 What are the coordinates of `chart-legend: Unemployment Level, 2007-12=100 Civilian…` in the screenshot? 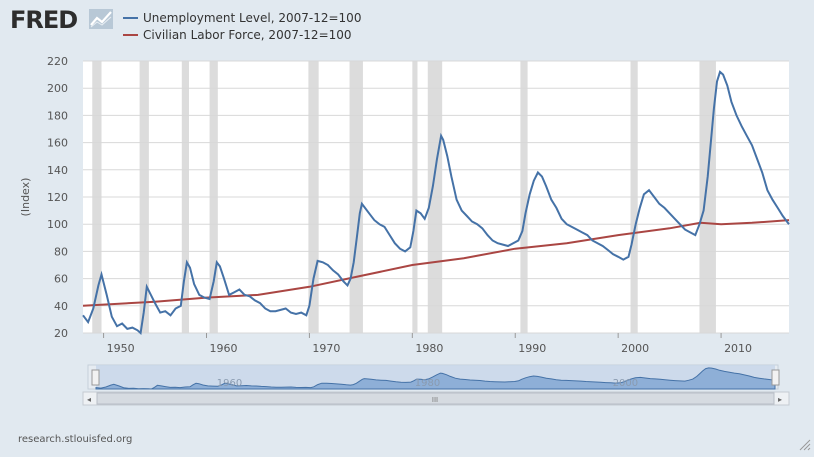 It's located at (242, 26).